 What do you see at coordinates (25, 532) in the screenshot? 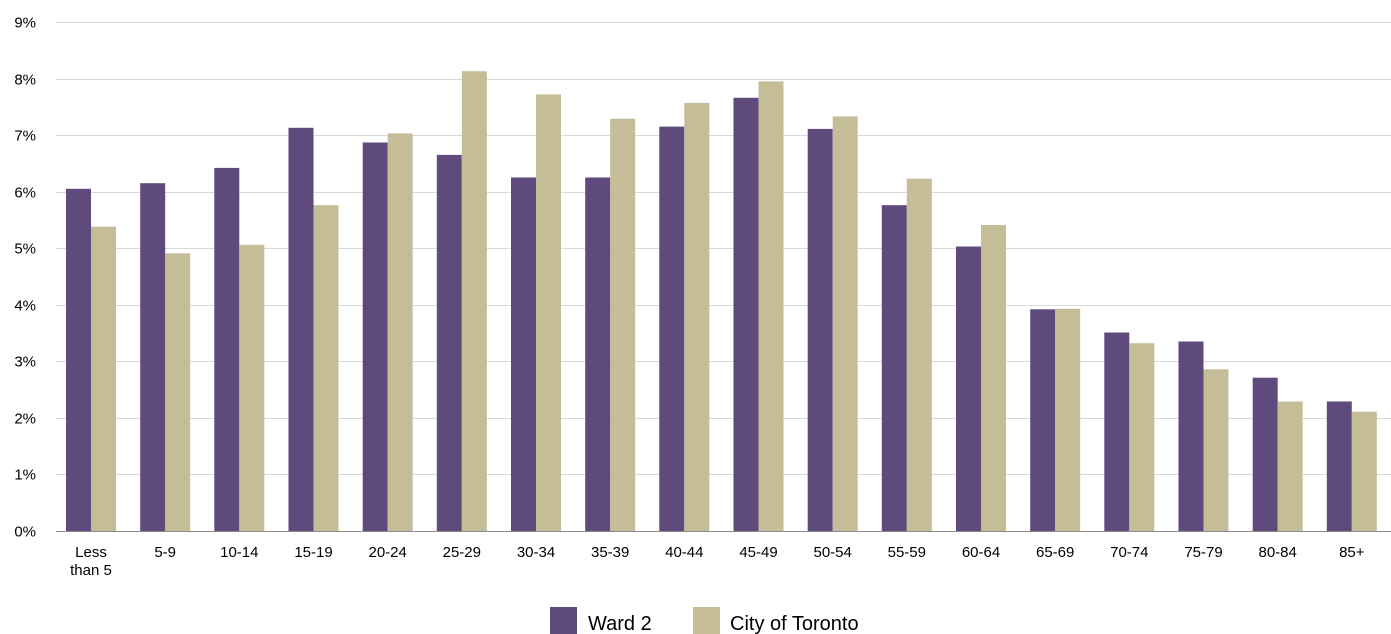
I see `y-tick-label: 0%` at bounding box center [25, 532].